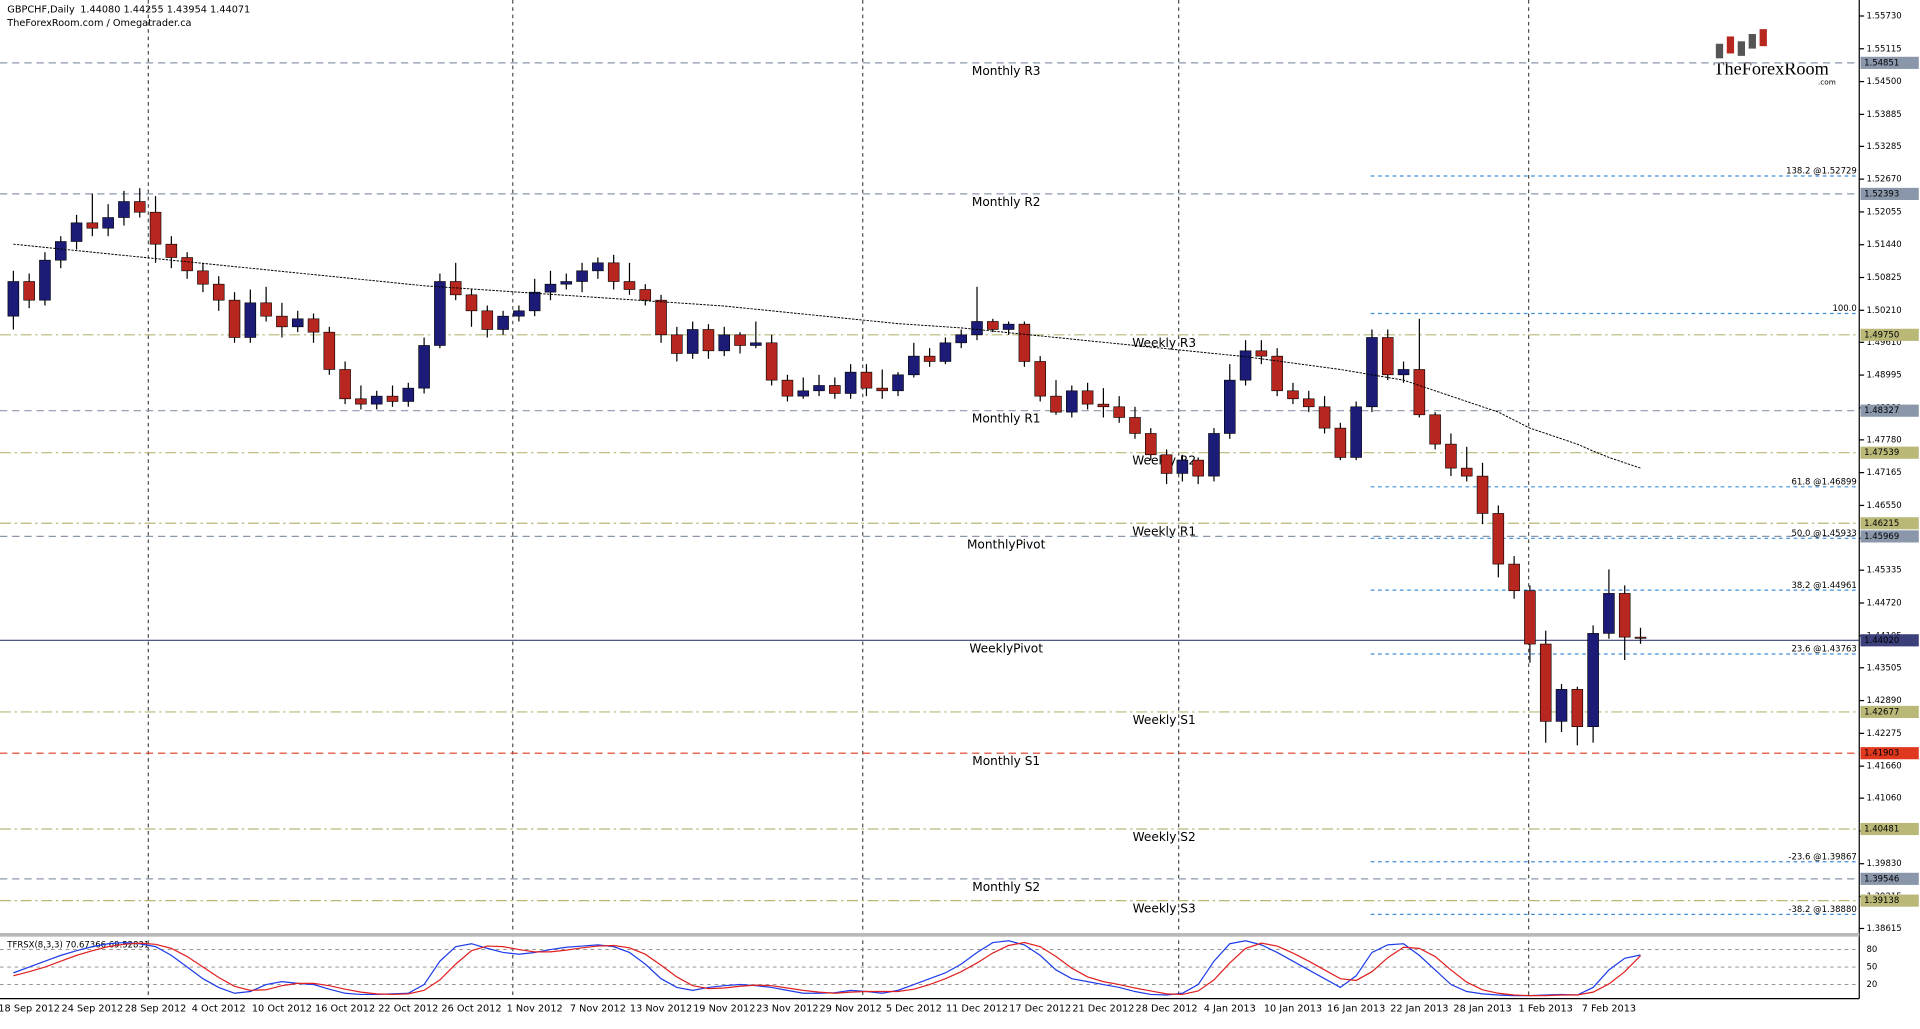 The width and height of the screenshot is (1920, 1029). What do you see at coordinates (30, 1008) in the screenshot?
I see `x-tick-label: 18 Sep 2012` at bounding box center [30, 1008].